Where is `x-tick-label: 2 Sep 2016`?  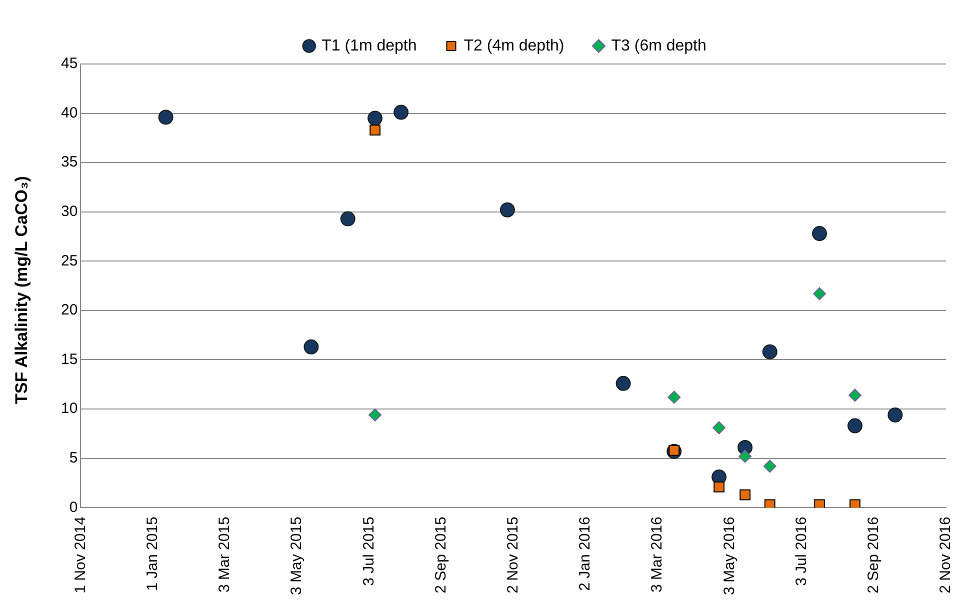 x-tick-label: 2 Sep 2016 is located at coordinates (873, 555).